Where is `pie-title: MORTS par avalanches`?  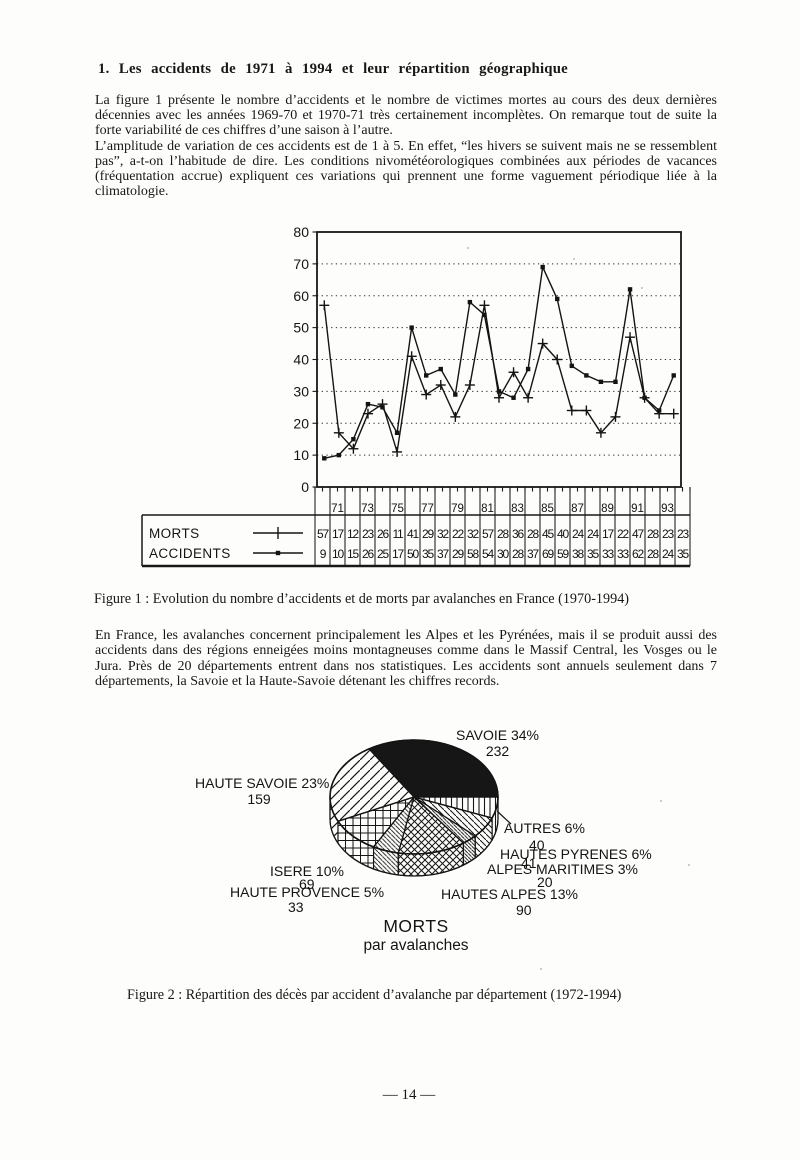 pie-title: MORTS par avalanches is located at coordinates (416, 935).